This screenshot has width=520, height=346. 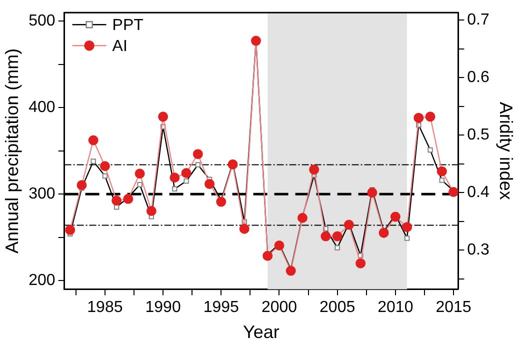 What do you see at coordinates (42, 280) in the screenshot?
I see `y-tick-label: 200` at bounding box center [42, 280].